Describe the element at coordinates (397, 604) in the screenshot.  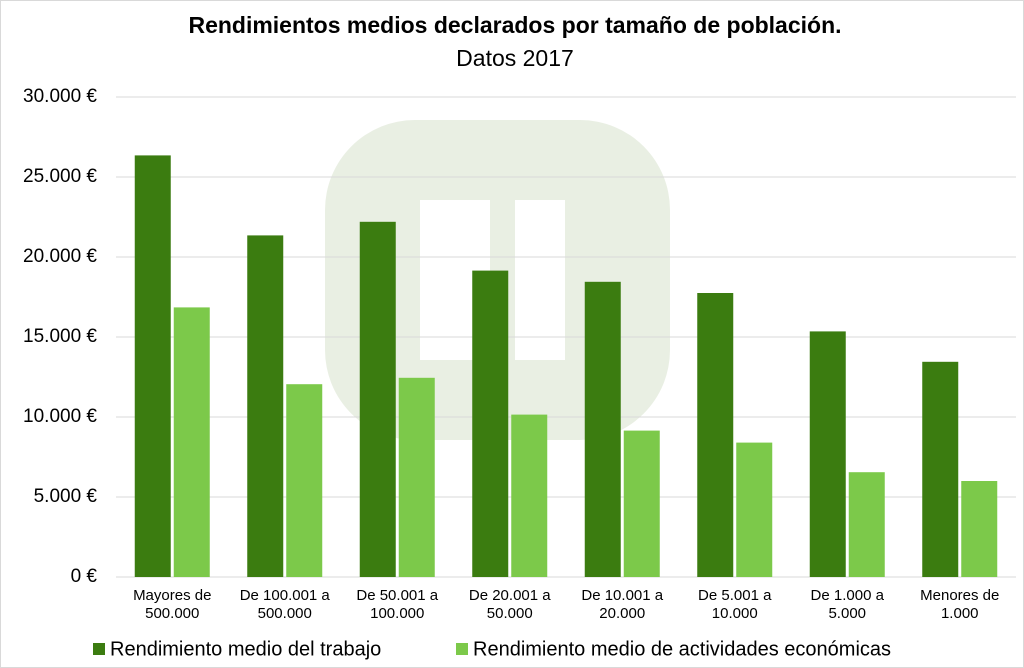
I see `x-tick-label: De 50.001 a 100.000` at that location.